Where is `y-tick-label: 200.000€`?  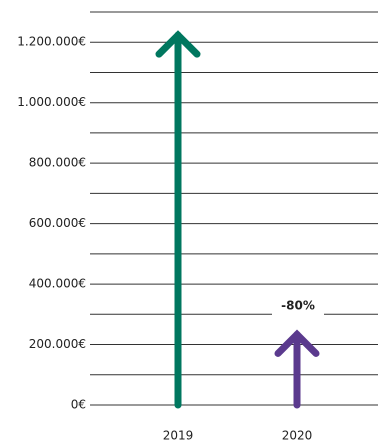 y-tick-label: 200.000€ is located at coordinates (57, 344).